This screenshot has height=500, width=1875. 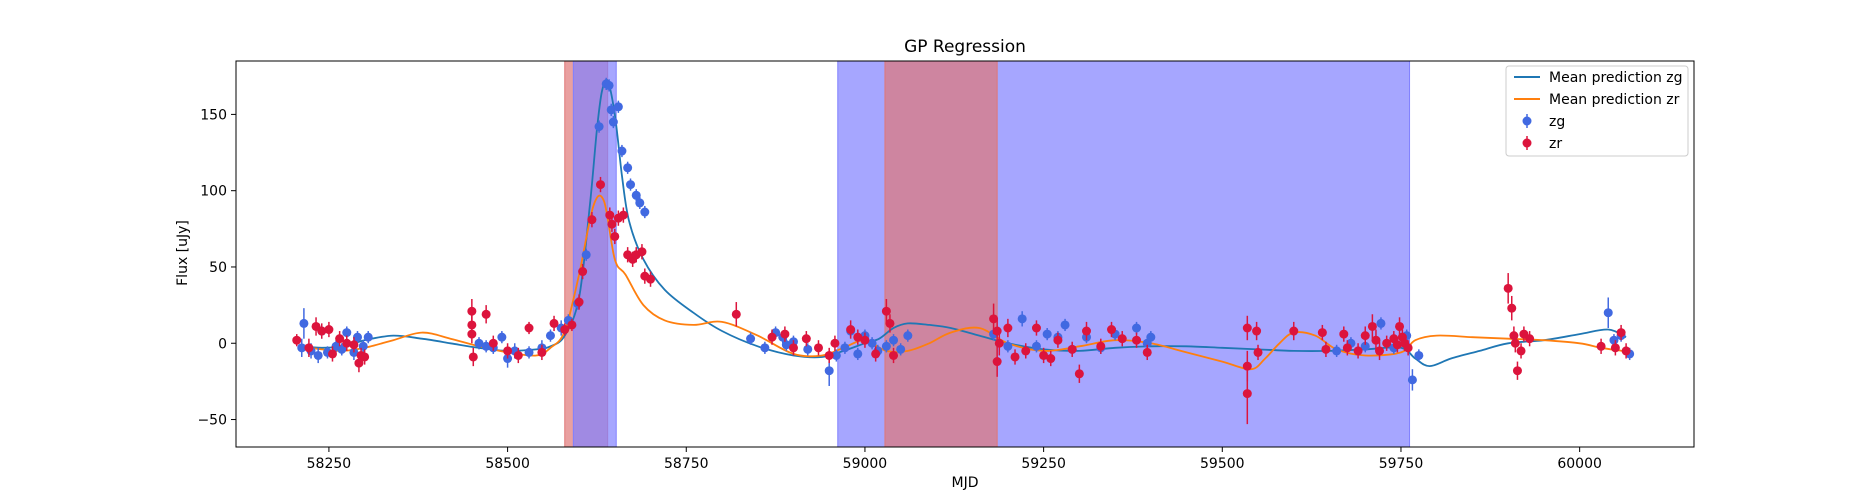 I want to click on chart-title: GP Regression, so click(x=965, y=47).